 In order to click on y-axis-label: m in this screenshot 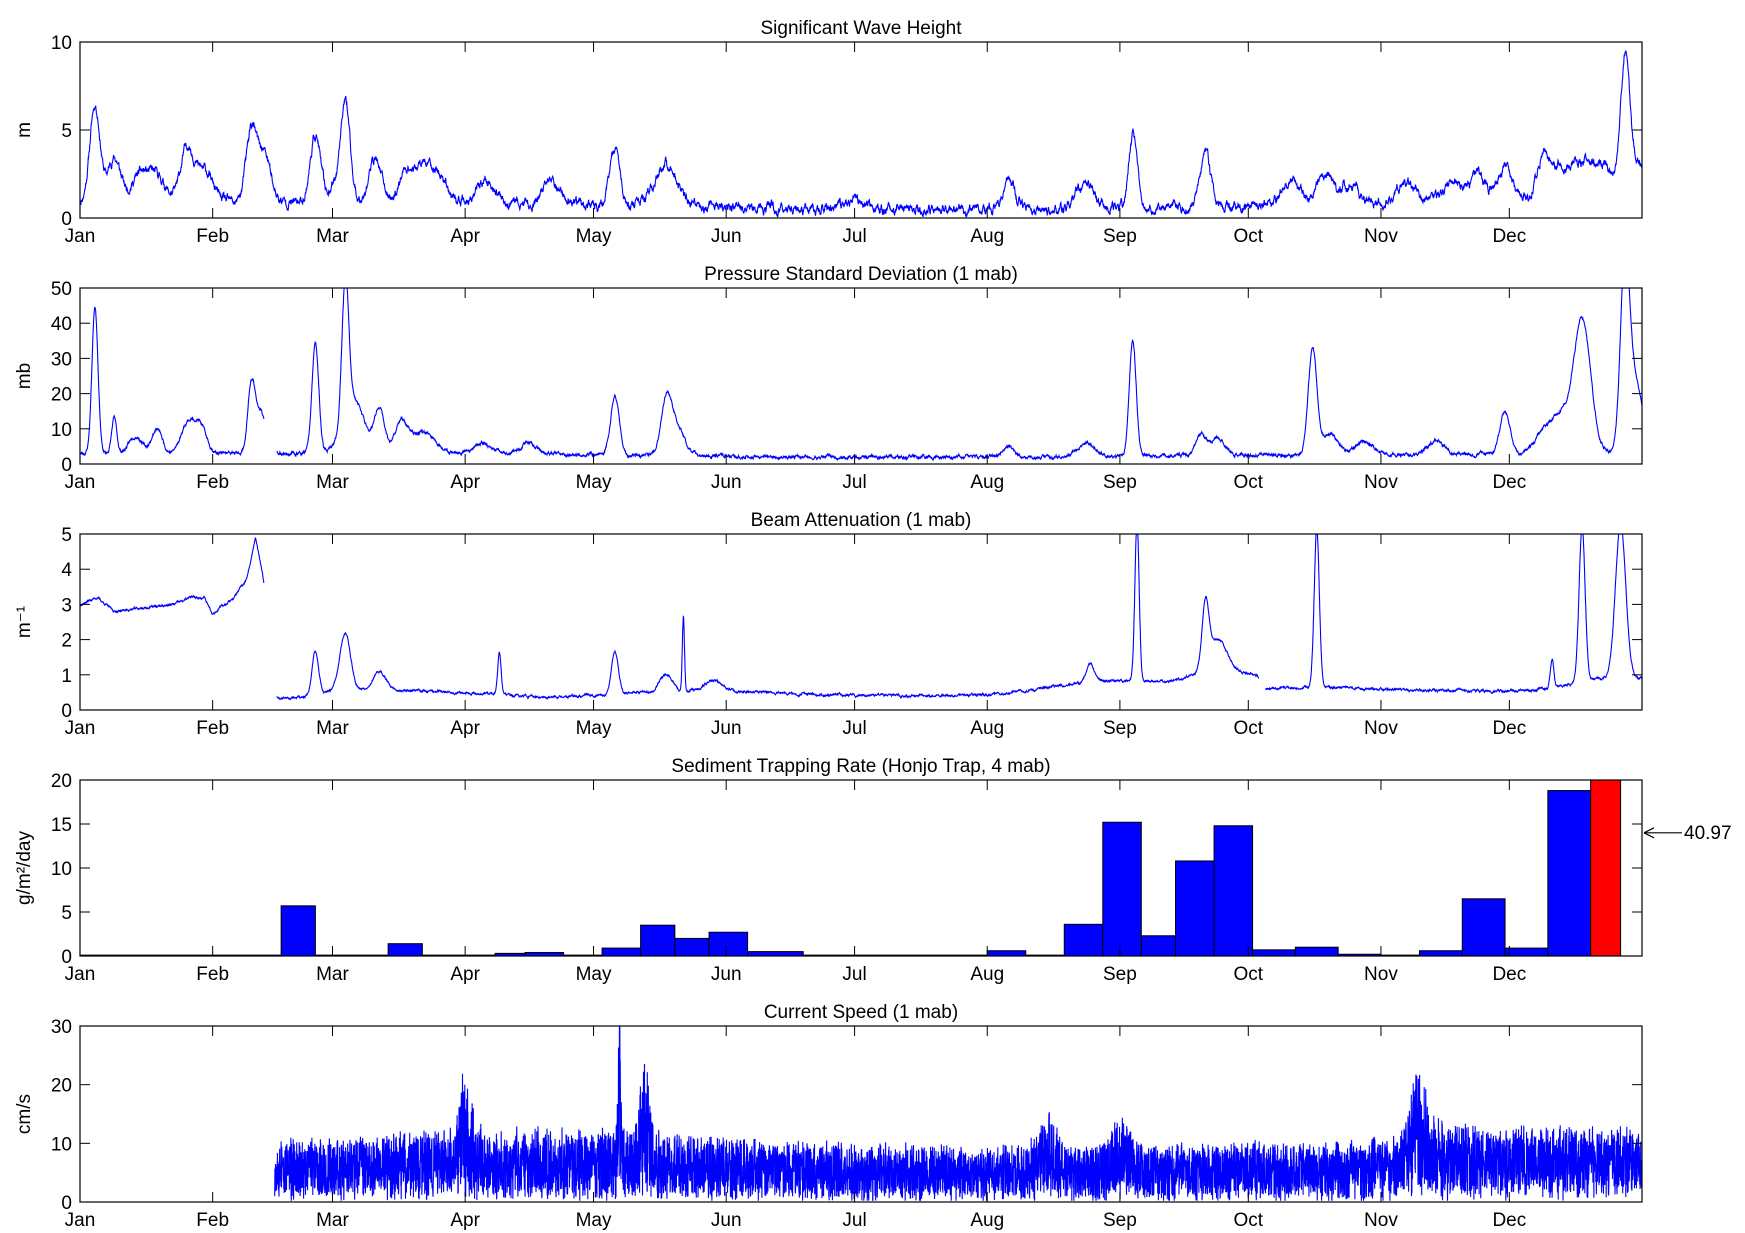, I will do `click(24, 130)`.